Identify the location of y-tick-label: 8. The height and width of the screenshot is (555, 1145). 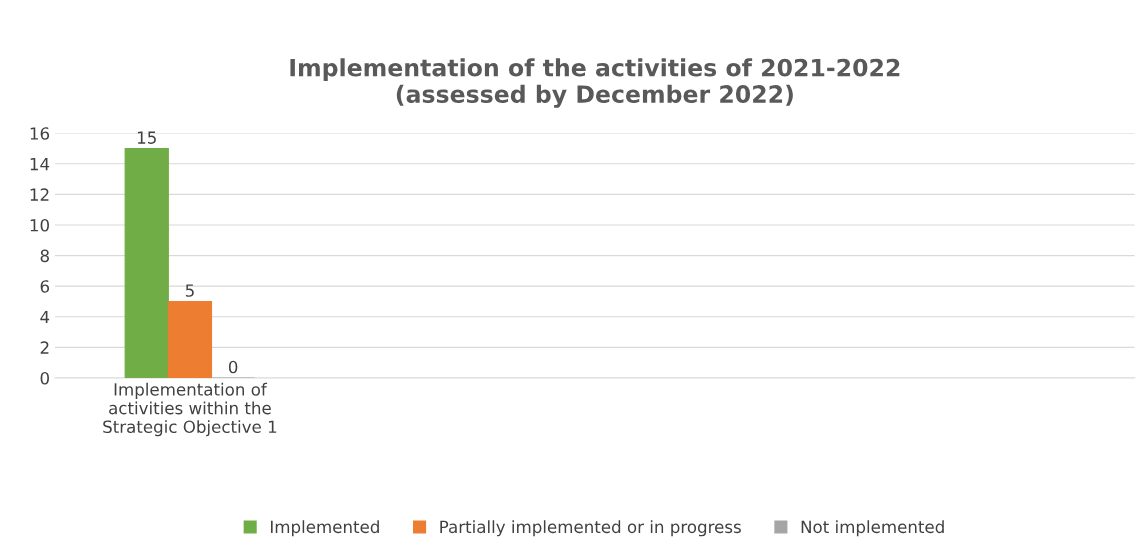
(44, 256).